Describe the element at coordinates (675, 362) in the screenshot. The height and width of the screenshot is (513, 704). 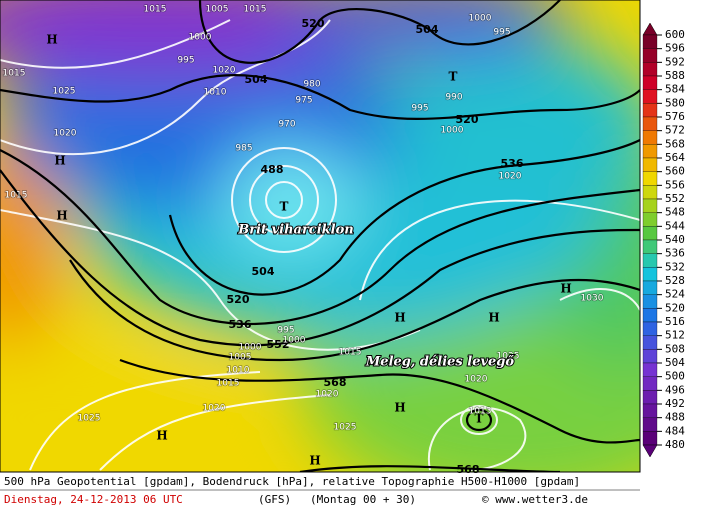
I see `colorbar-tick-label: 504` at that location.